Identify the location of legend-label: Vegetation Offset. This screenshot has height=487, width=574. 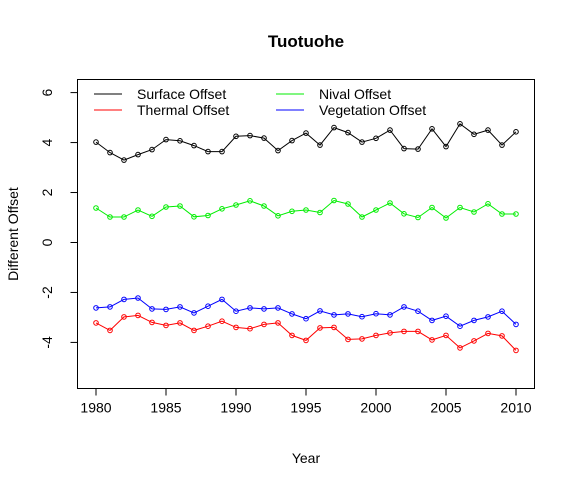
(372, 110).